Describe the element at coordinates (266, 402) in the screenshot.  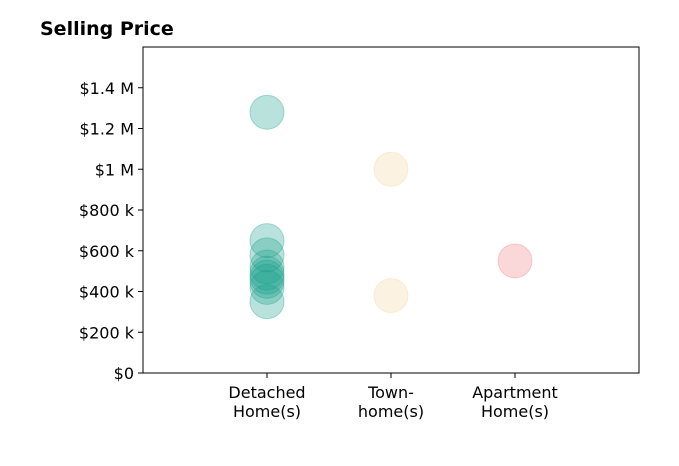
I see `x-tick-label: Detached Home(s)` at that location.